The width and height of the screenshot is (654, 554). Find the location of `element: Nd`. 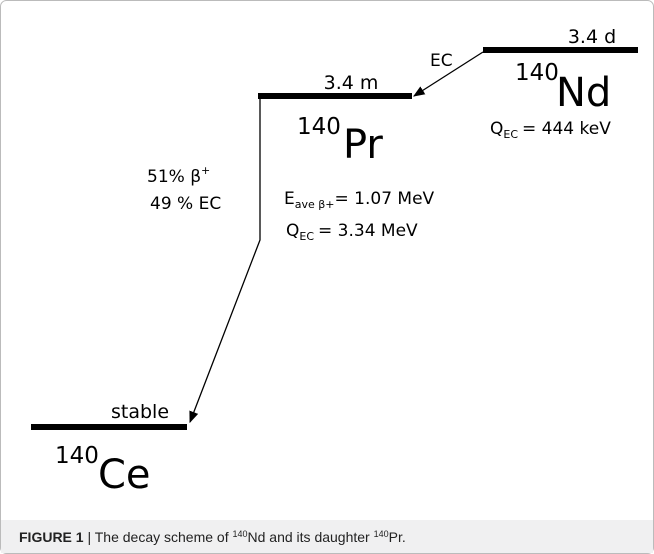

element: Nd is located at coordinates (583, 93).